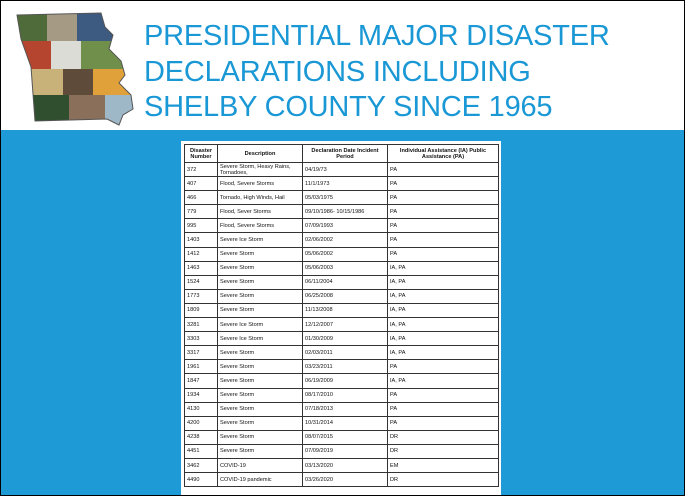 The width and height of the screenshot is (685, 502). I want to click on table-row: 4130 Severe Storm 07/18/2013 PA, so click(341, 409).